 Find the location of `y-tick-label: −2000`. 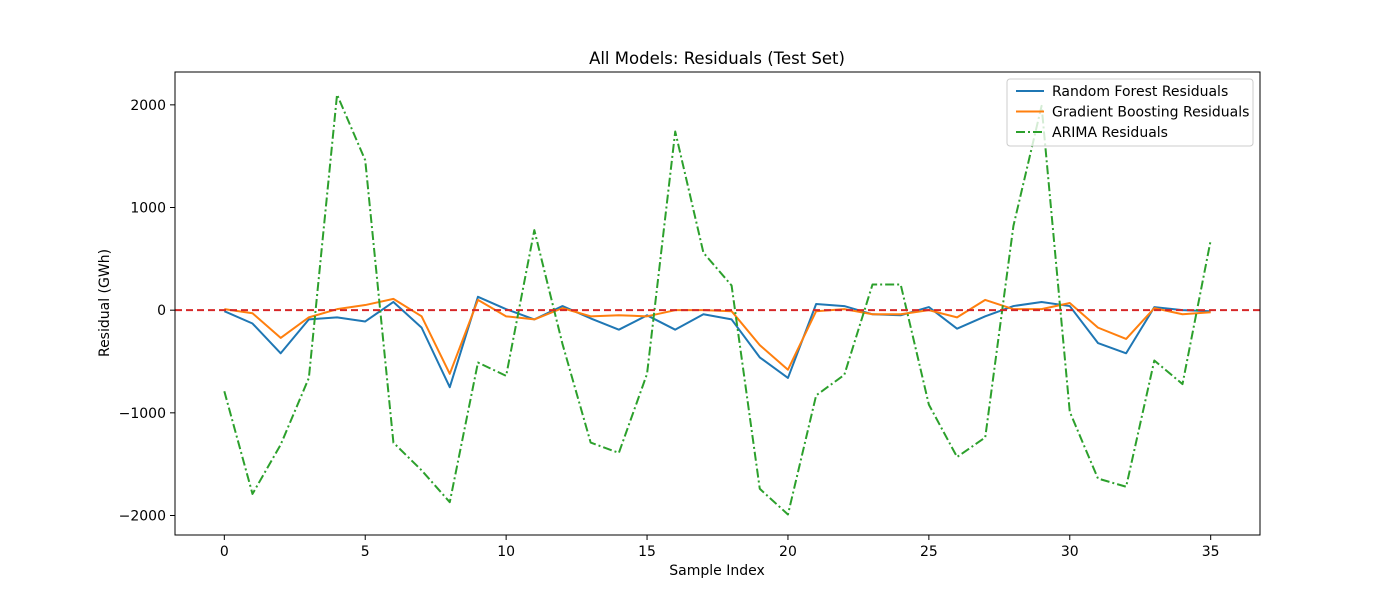

y-tick-label: −2000 is located at coordinates (142, 516).